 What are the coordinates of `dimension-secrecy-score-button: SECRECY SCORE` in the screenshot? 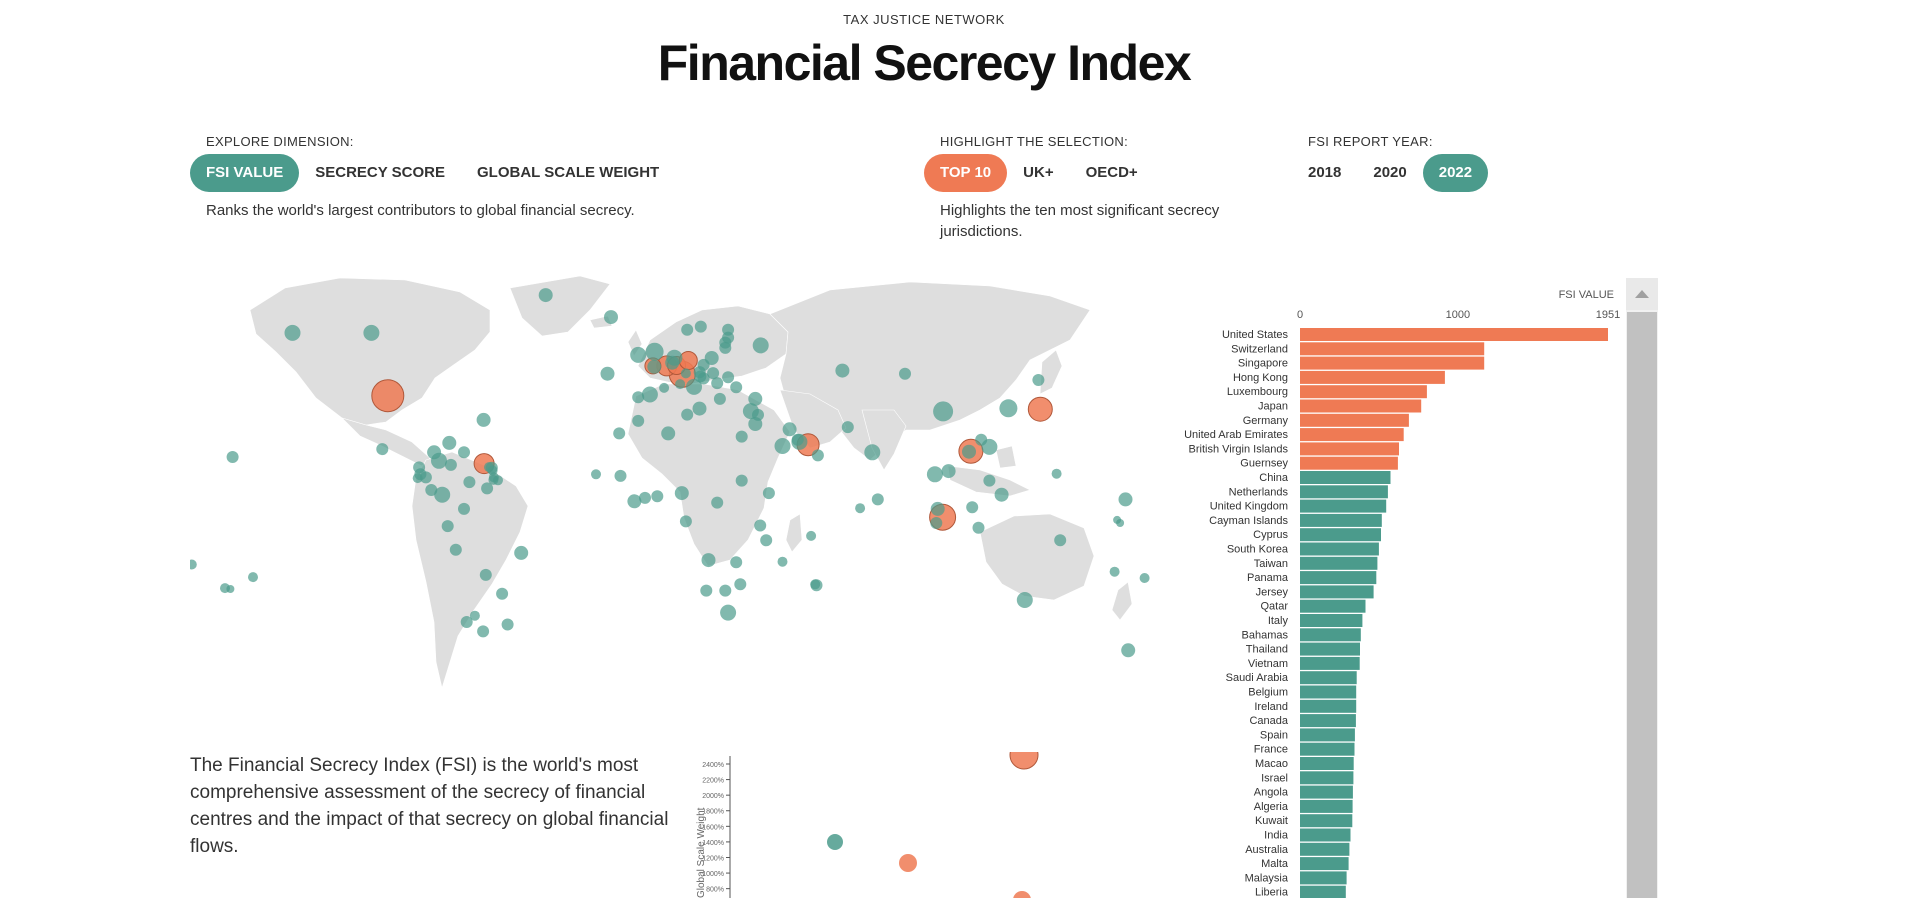 It's located at (380, 173).